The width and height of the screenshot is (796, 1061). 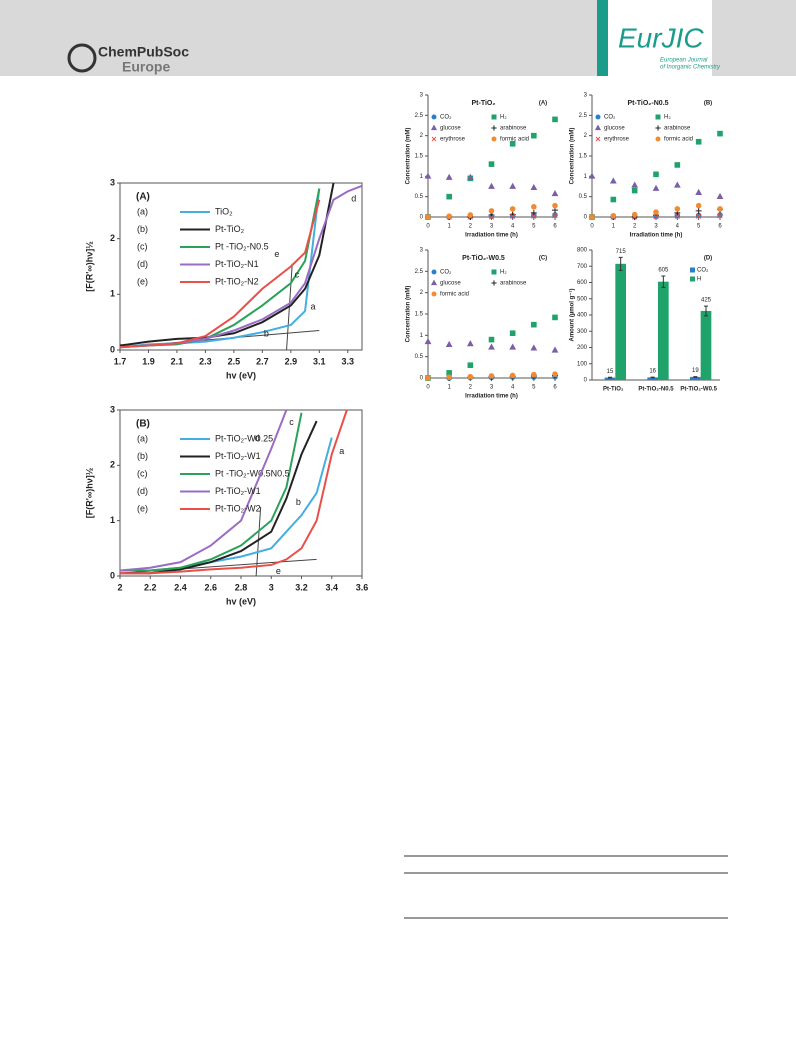 What do you see at coordinates (635, 227) in the screenshot?
I see `x-tick-label: 2` at bounding box center [635, 227].